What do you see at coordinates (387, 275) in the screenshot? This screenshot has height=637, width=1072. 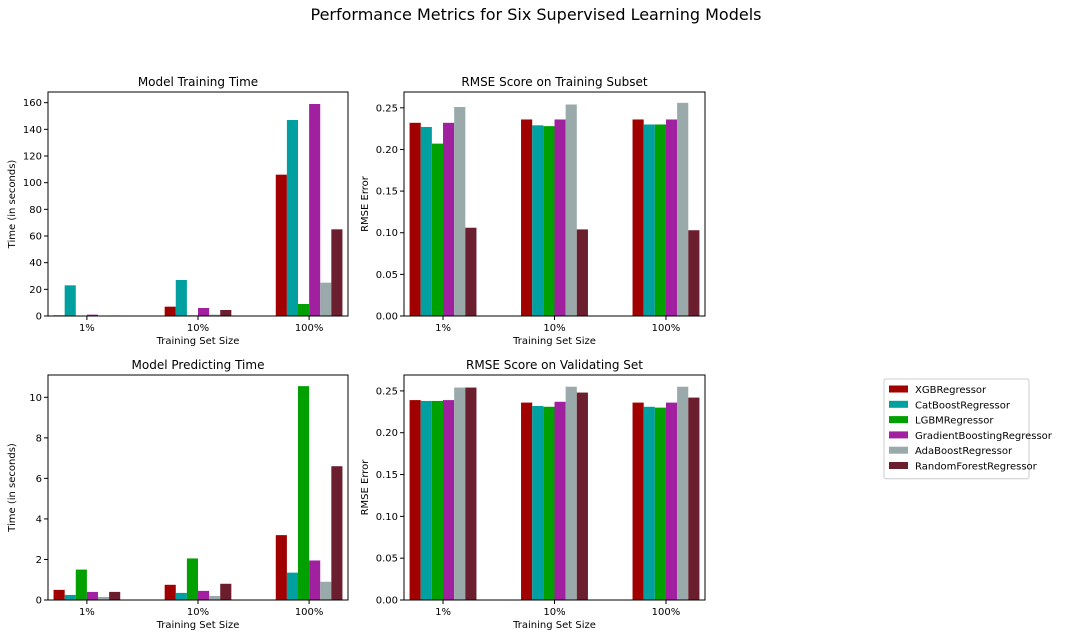 I see `y-tick-label: 0.05` at bounding box center [387, 275].